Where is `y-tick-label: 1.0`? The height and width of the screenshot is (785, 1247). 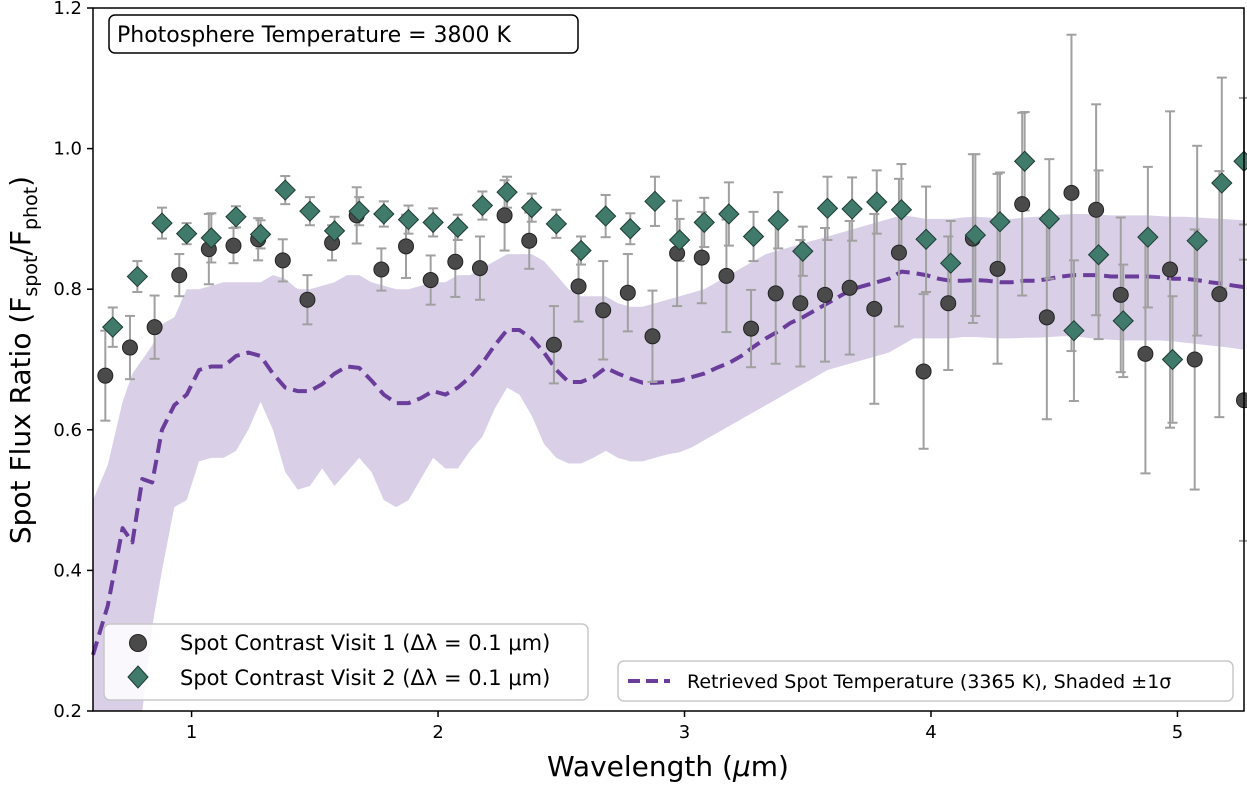
y-tick-label: 1.0 is located at coordinates (67, 149).